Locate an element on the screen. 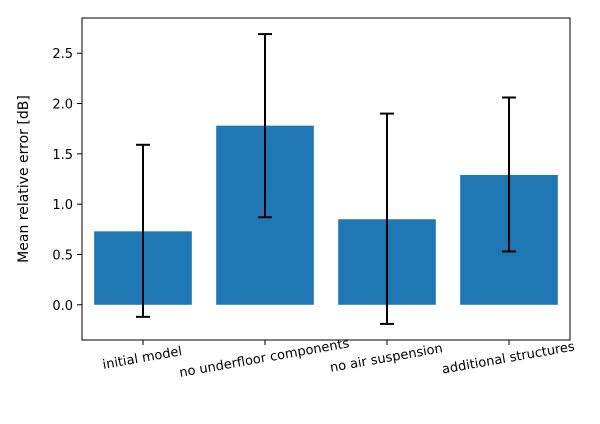  y-axis-label: Mean relative error [dB] is located at coordinates (24, 179).